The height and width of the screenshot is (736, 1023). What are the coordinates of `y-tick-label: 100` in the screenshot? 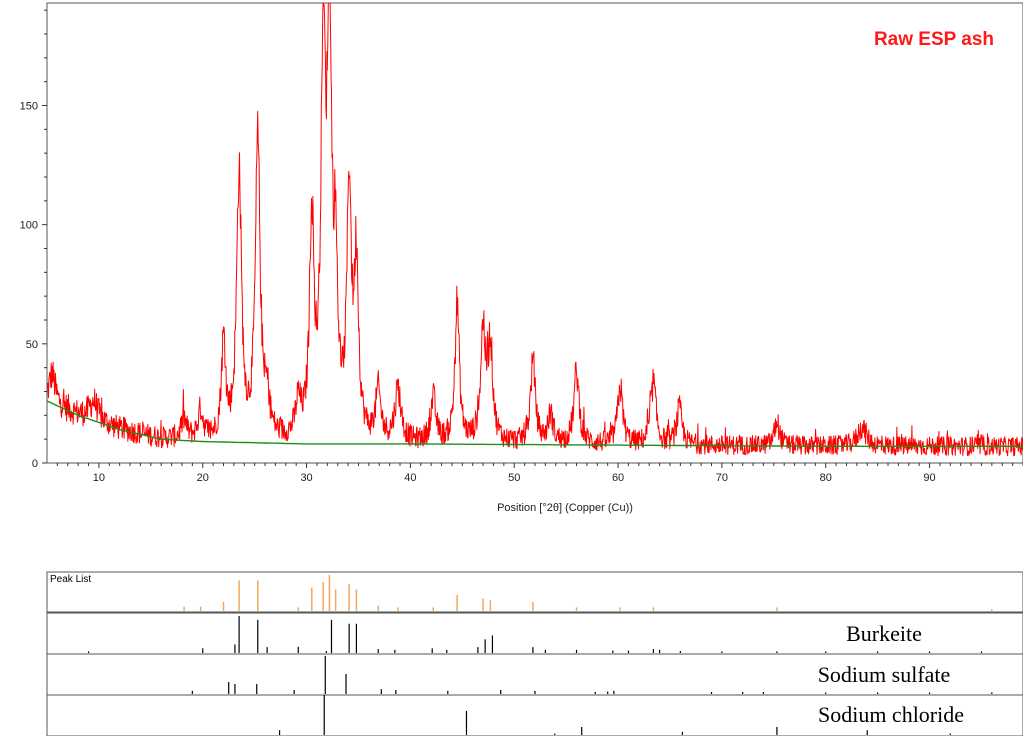 It's located at (29, 226).